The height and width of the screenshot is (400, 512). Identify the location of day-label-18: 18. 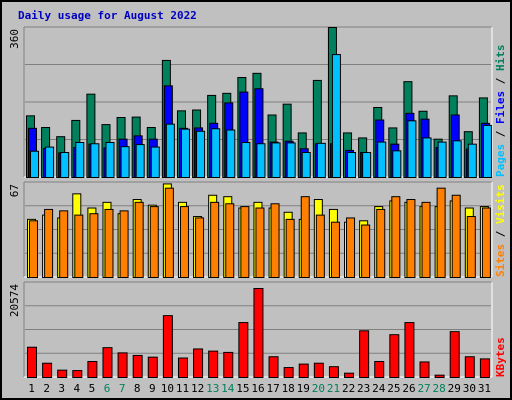
(288, 388).